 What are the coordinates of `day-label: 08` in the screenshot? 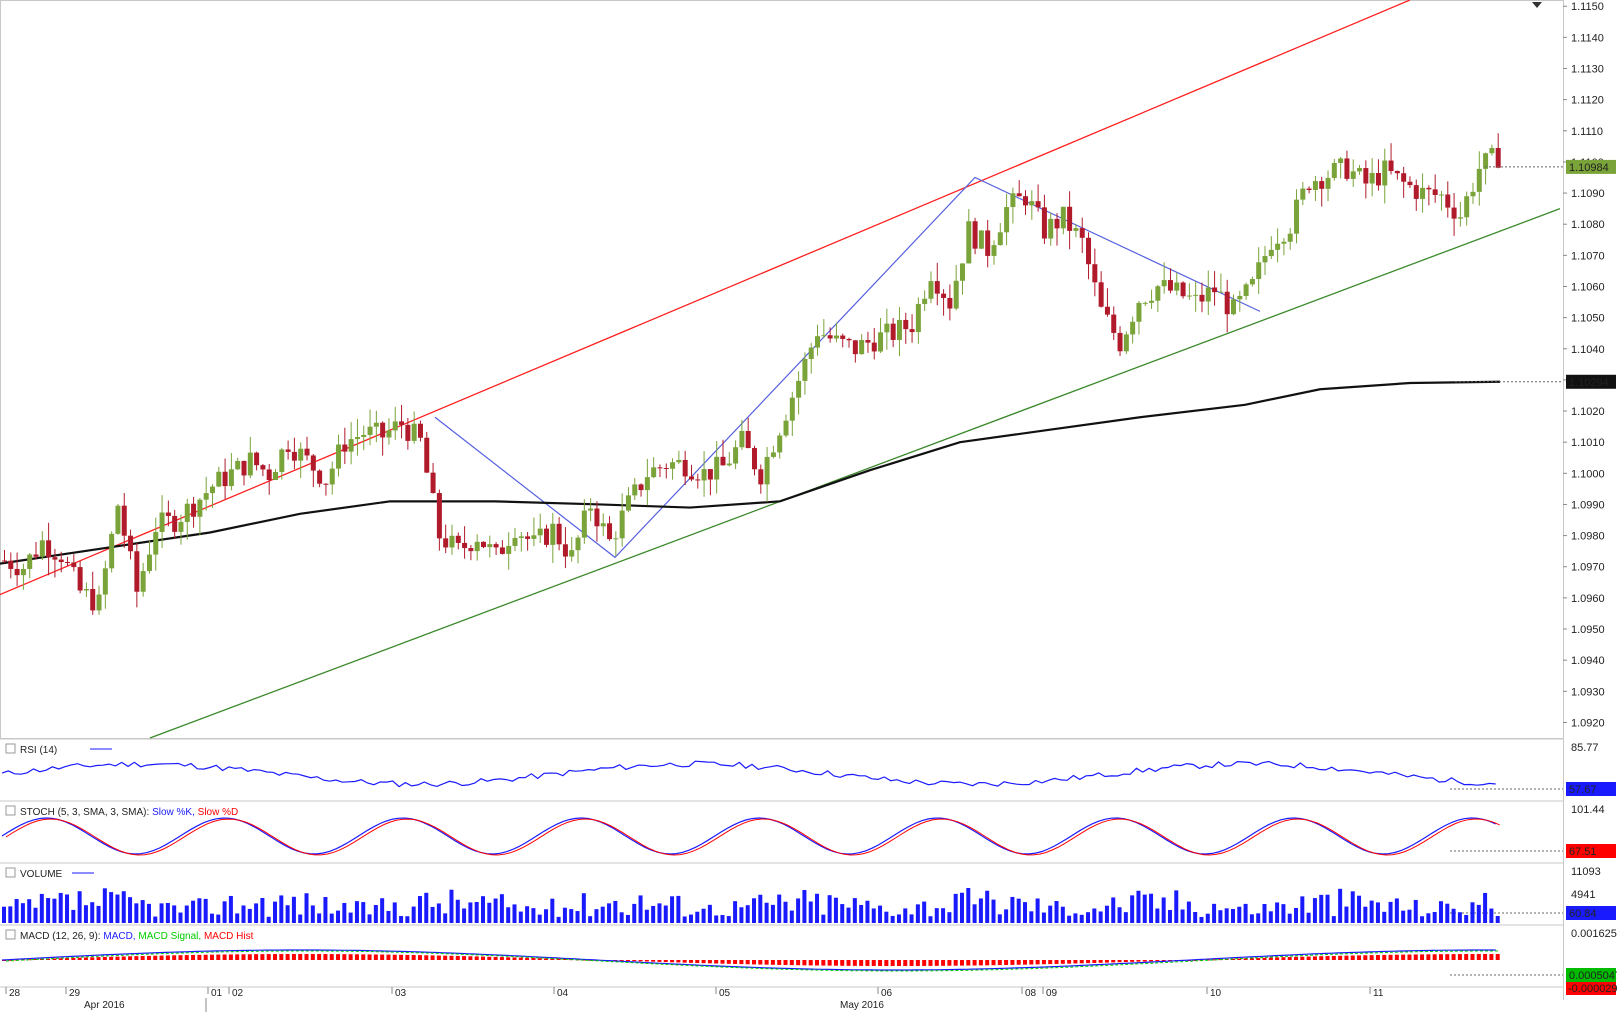 It's located at (1031, 993).